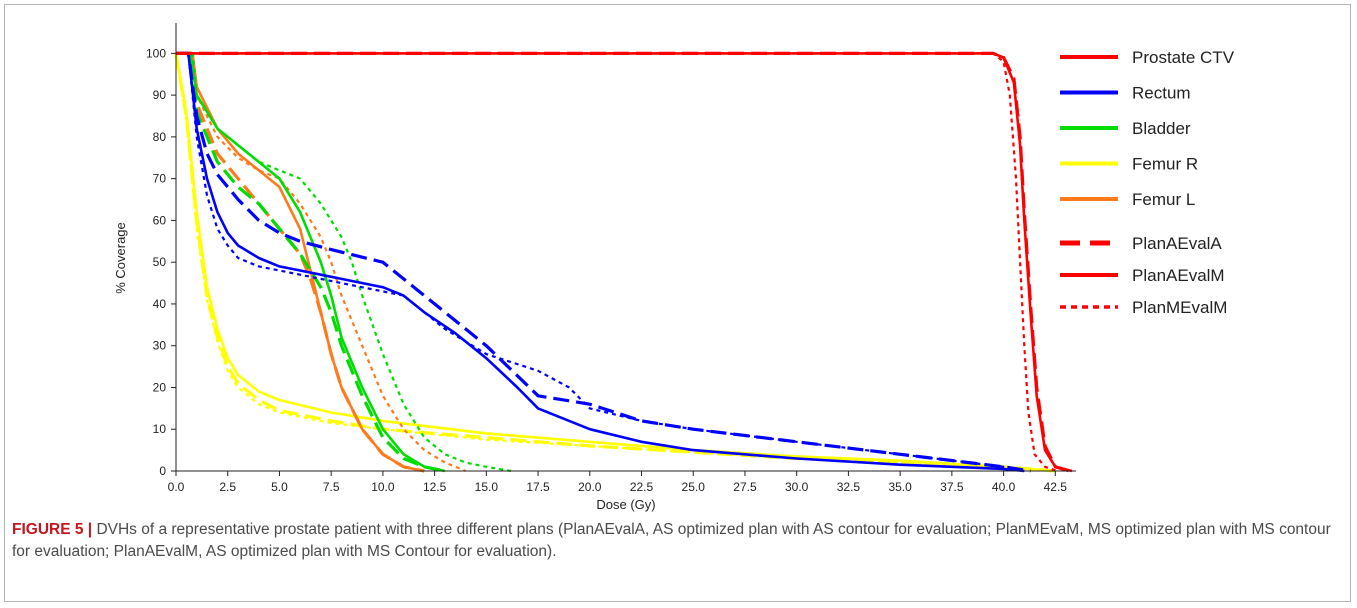 The image size is (1357, 608). What do you see at coordinates (160, 179) in the screenshot?
I see `y-tick-label: 70` at bounding box center [160, 179].